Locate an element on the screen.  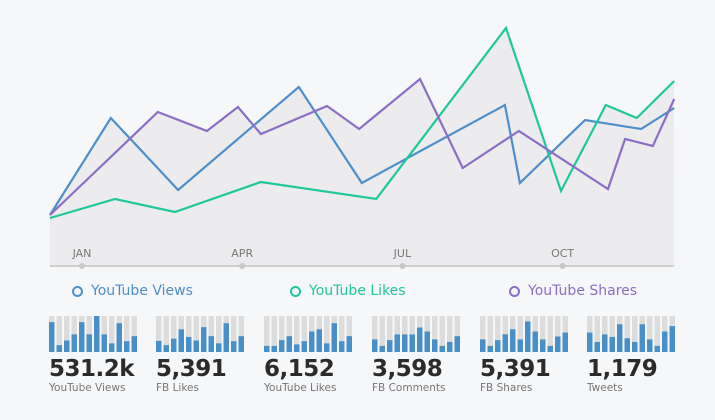
x-tick-label: APR is located at coordinates (242, 253).